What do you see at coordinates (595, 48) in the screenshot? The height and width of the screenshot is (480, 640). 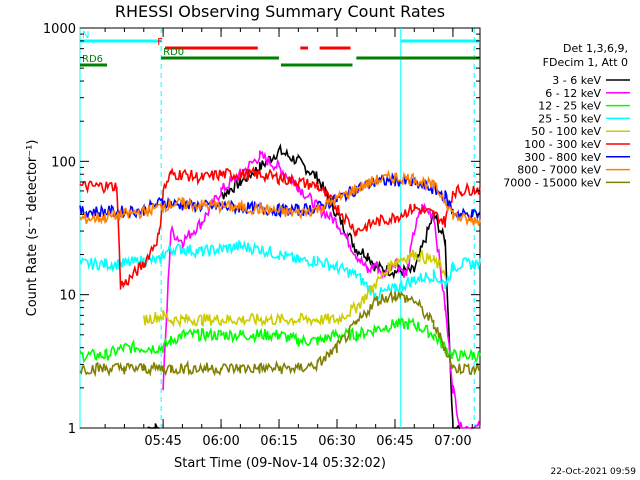 I see `legend-header: Det 1,3,6,9,` at bounding box center [595, 48].